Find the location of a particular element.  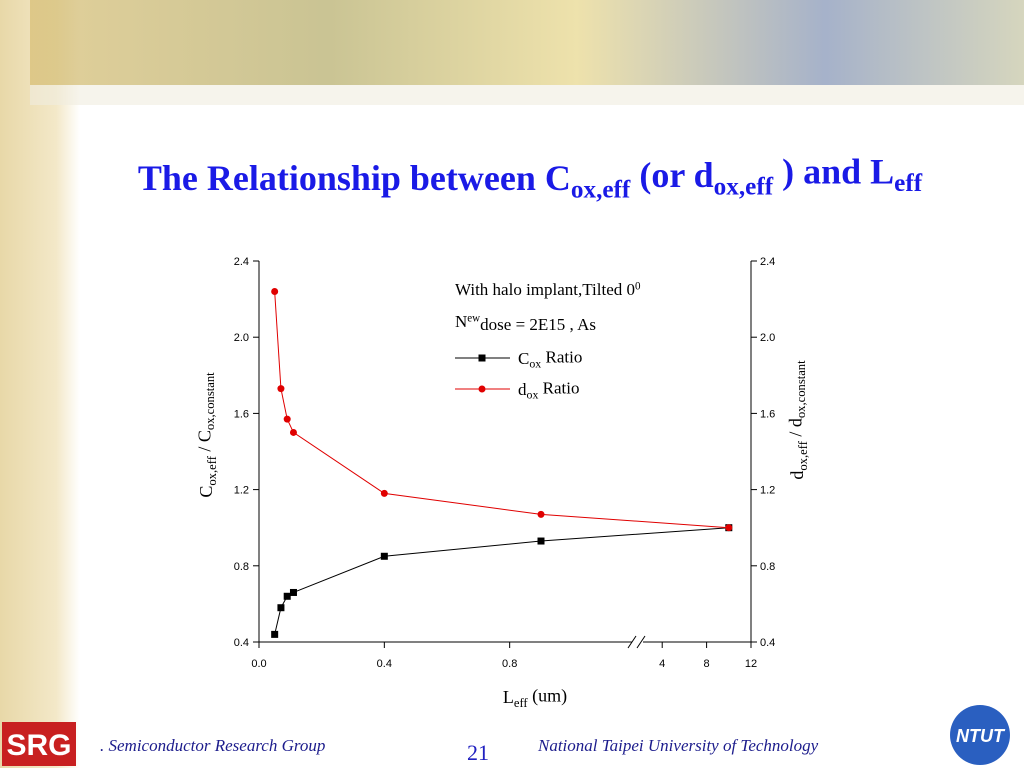

y-tick-label: 1.2 is located at coordinates (241, 491).